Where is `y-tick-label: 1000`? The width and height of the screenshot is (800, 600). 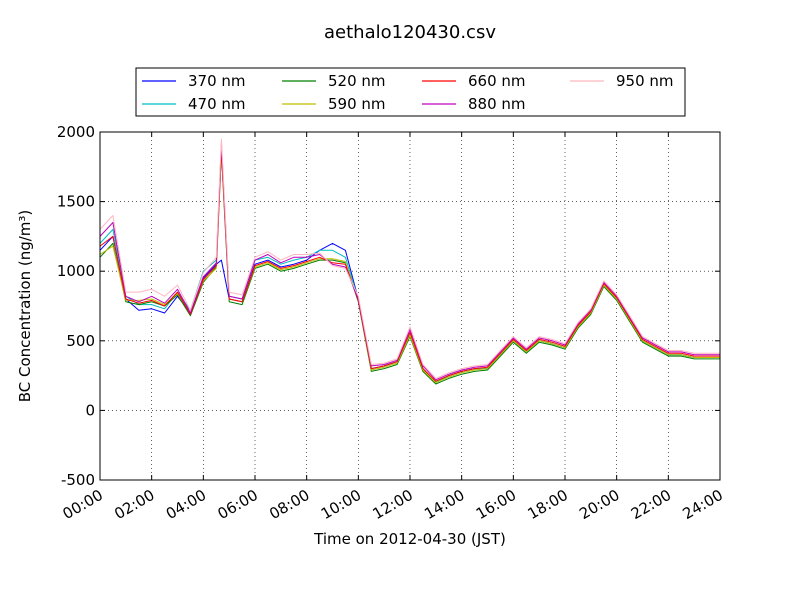
y-tick-label: 1000 is located at coordinates (76, 271).